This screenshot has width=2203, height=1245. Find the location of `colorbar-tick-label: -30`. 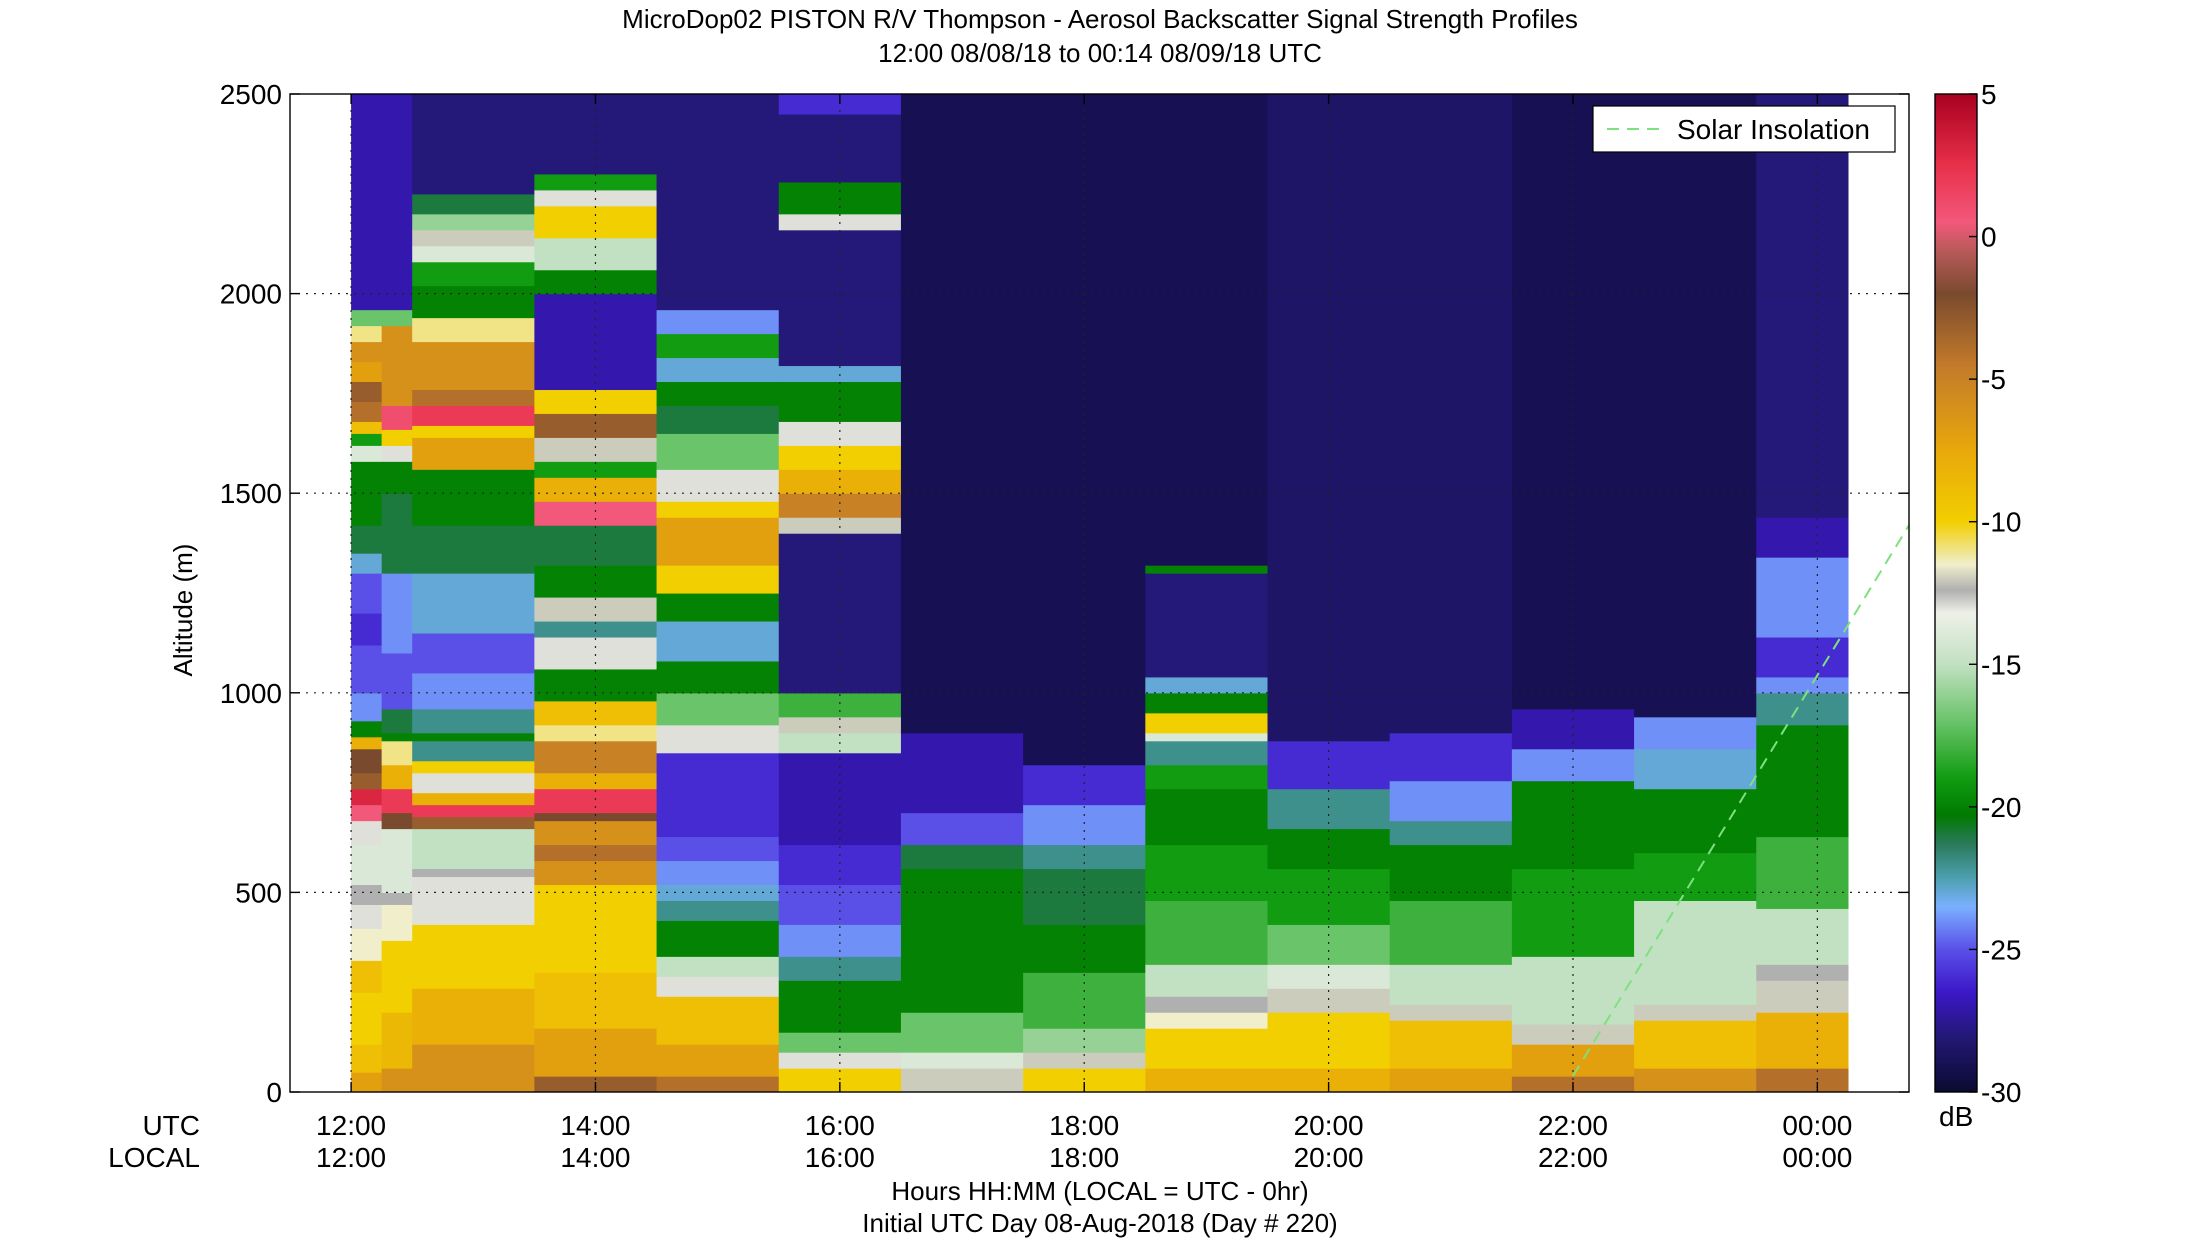

colorbar-tick-label: -30 is located at coordinates (2001, 1092).